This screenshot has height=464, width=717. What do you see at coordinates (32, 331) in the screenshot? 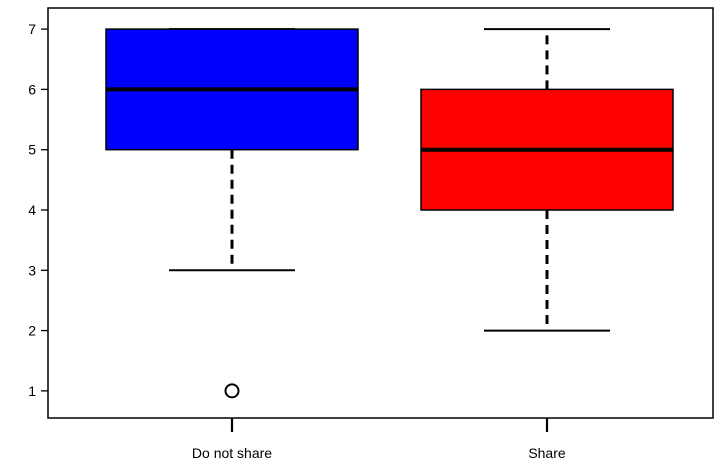
I see `y-tick-label: 2` at bounding box center [32, 331].